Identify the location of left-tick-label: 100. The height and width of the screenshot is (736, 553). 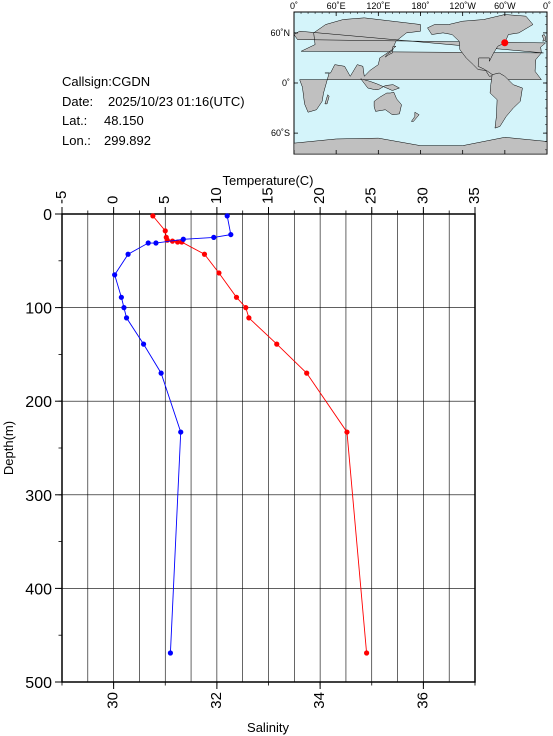
(38, 309).